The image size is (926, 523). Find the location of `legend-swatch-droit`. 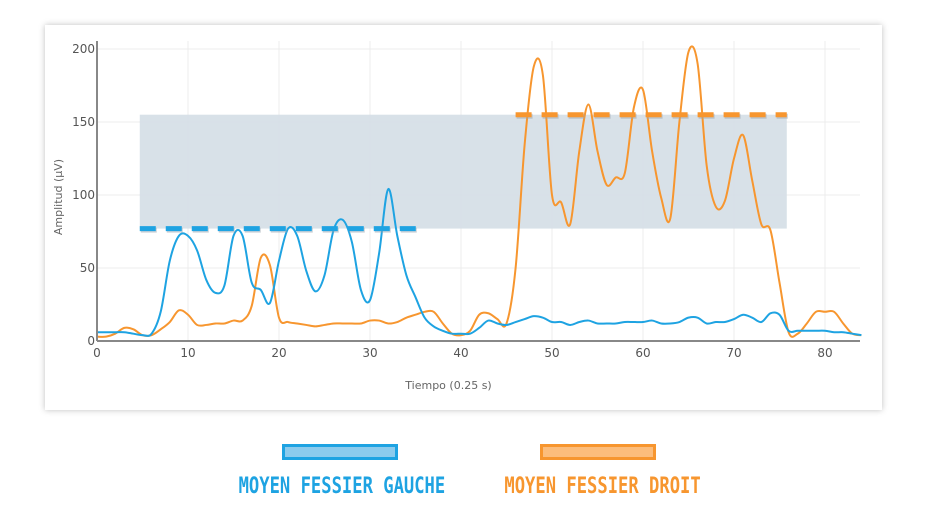

legend-swatch-droit is located at coordinates (598, 452).